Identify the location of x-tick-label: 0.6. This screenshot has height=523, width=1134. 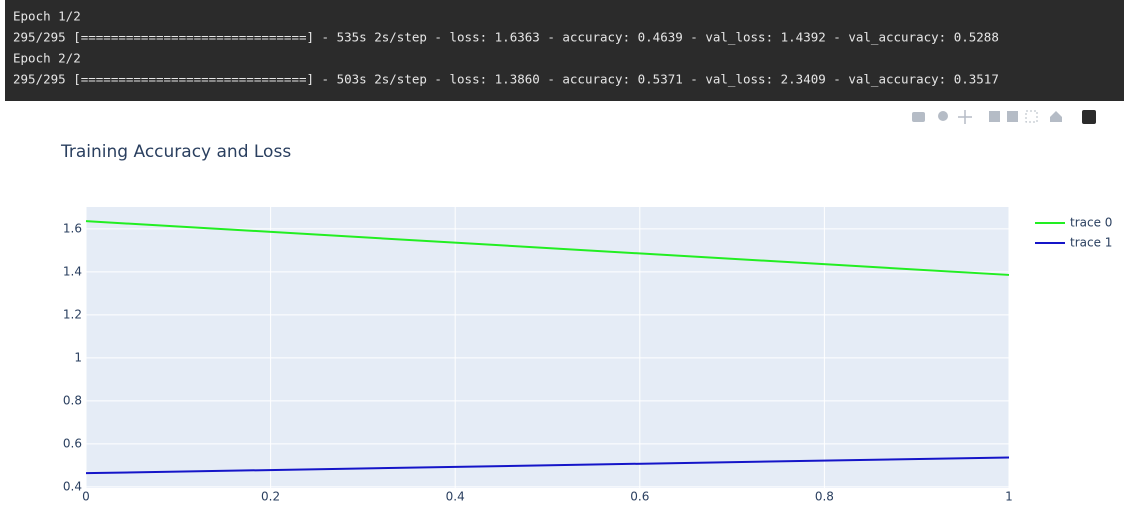
(639, 497).